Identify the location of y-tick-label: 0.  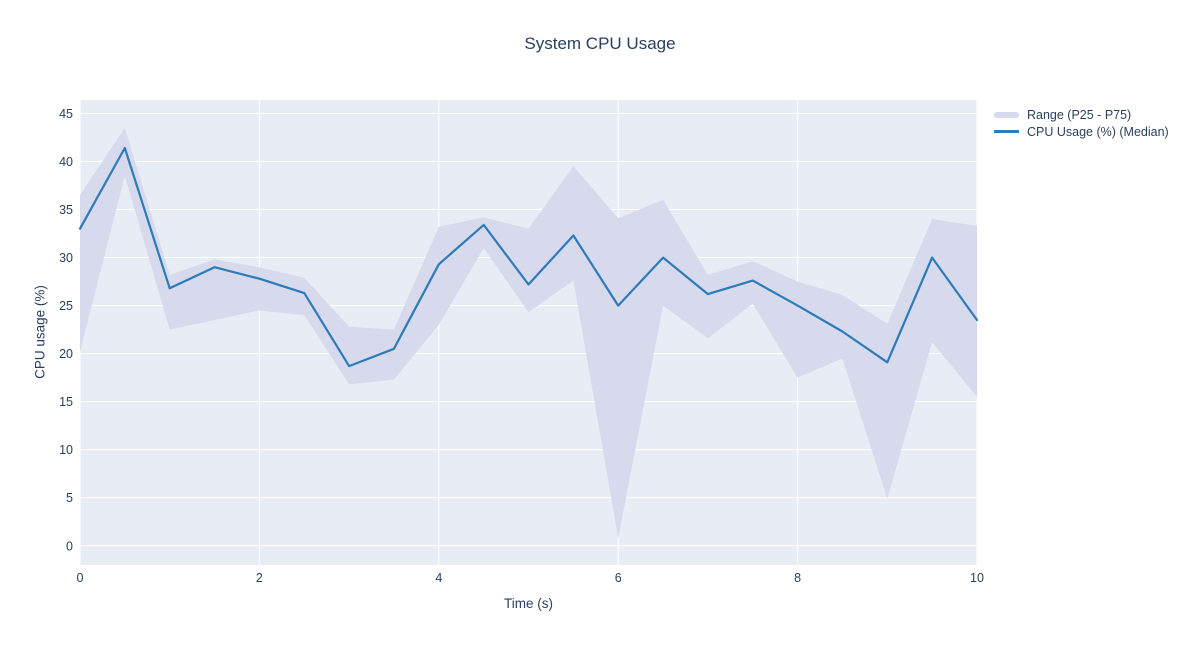
(69, 546).